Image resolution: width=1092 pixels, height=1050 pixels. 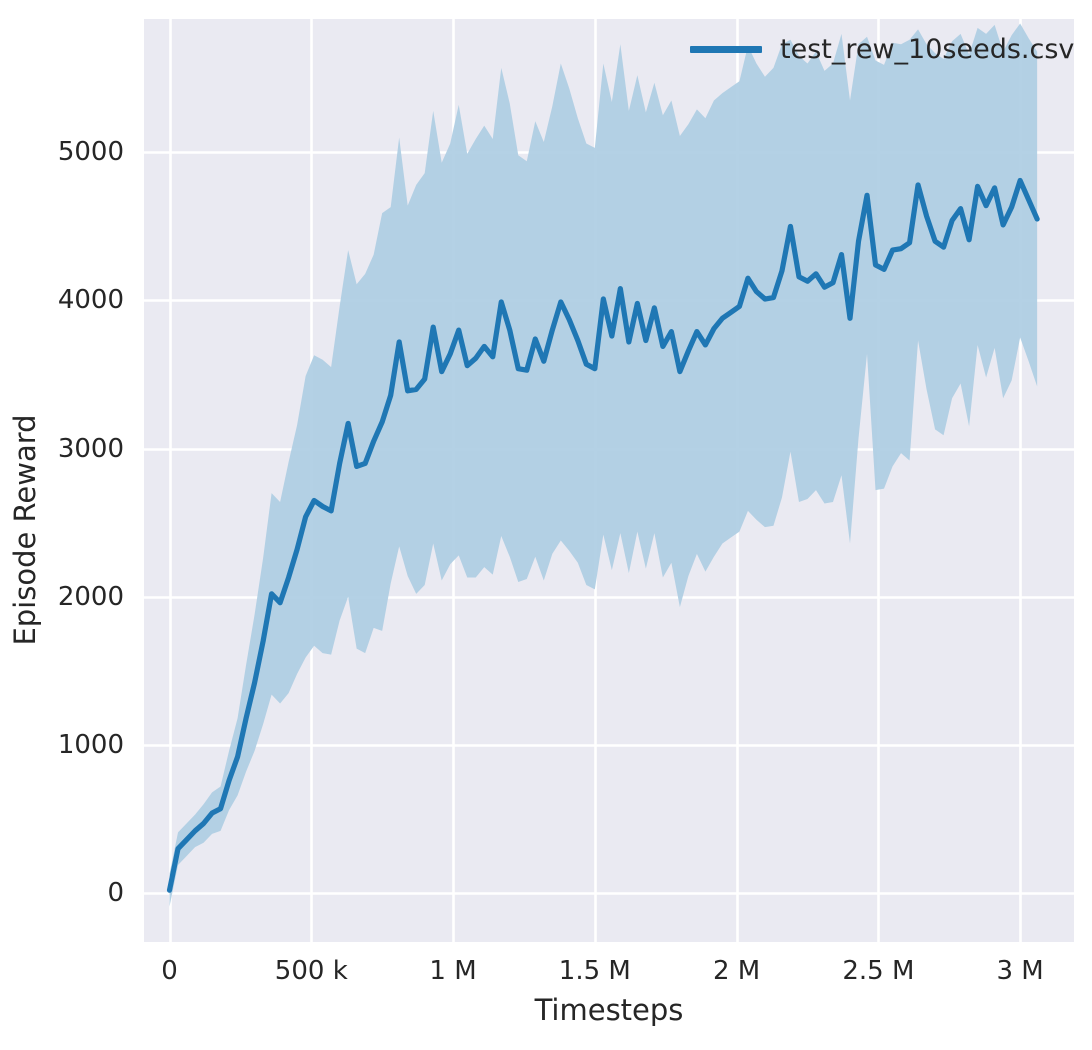 I want to click on x-tick-label: 500 k, so click(x=311, y=971).